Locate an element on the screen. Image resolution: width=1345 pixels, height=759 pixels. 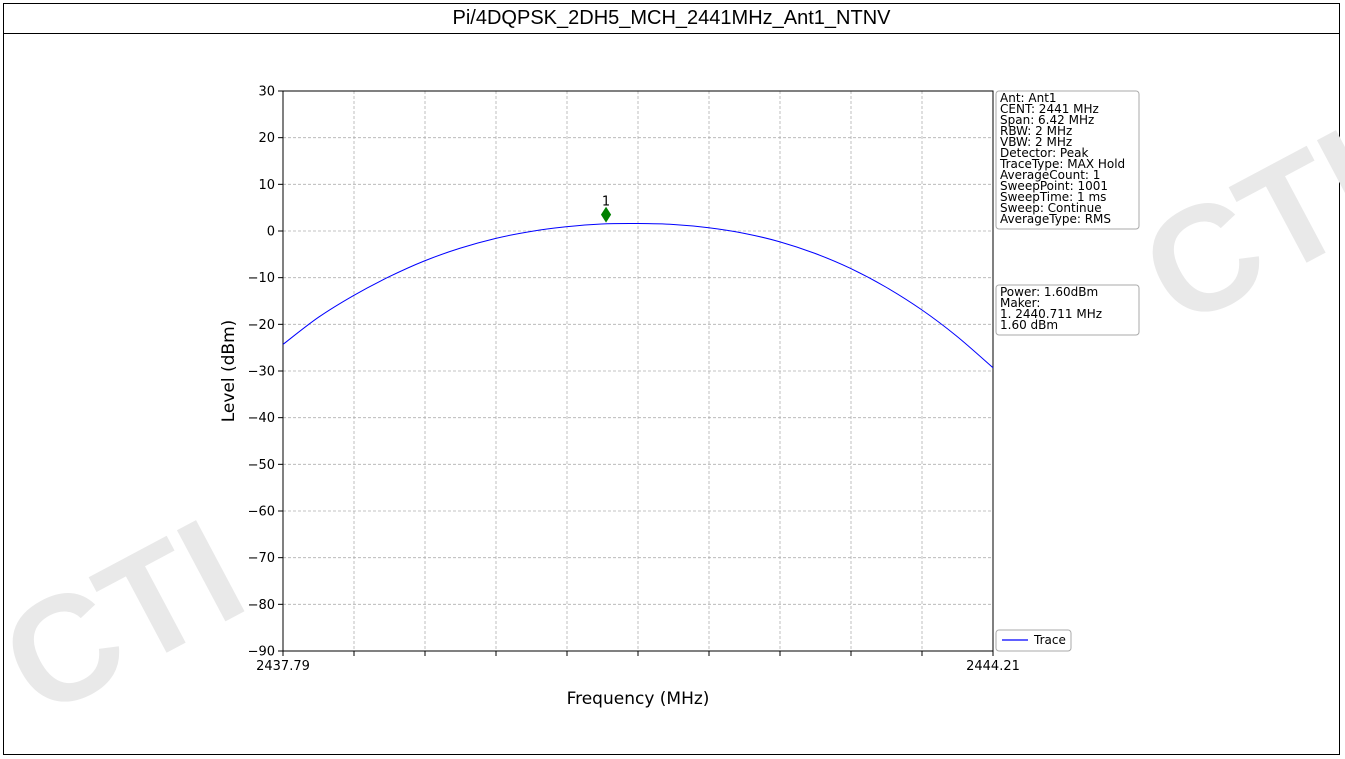
y-tick-label: −10 is located at coordinates (261, 278).